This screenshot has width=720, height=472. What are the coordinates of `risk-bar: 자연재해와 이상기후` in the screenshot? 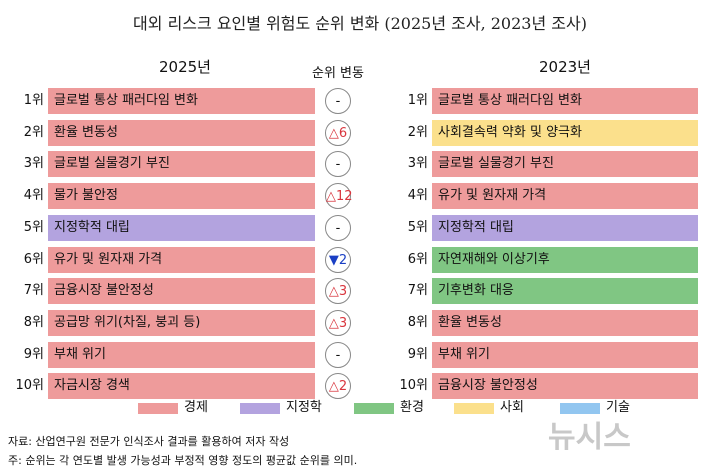 It's located at (565, 259).